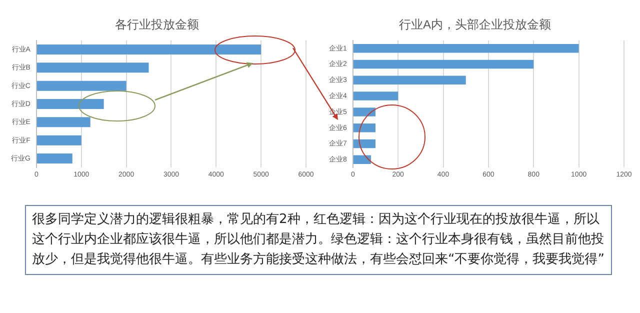 The width and height of the screenshot is (640, 313). I want to click on chart-title: 各行业投放金额, so click(157, 25).